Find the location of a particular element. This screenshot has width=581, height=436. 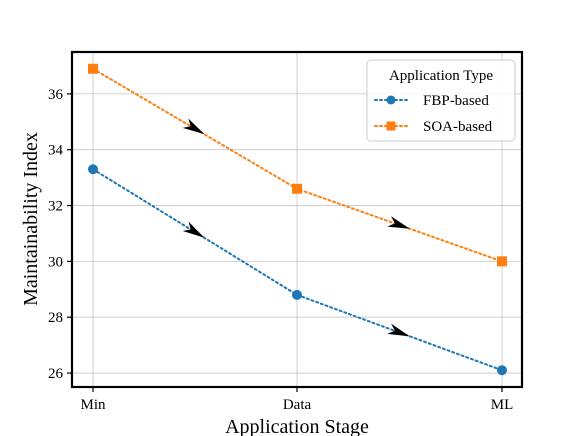

legend-label: FBP-based is located at coordinates (456, 101).